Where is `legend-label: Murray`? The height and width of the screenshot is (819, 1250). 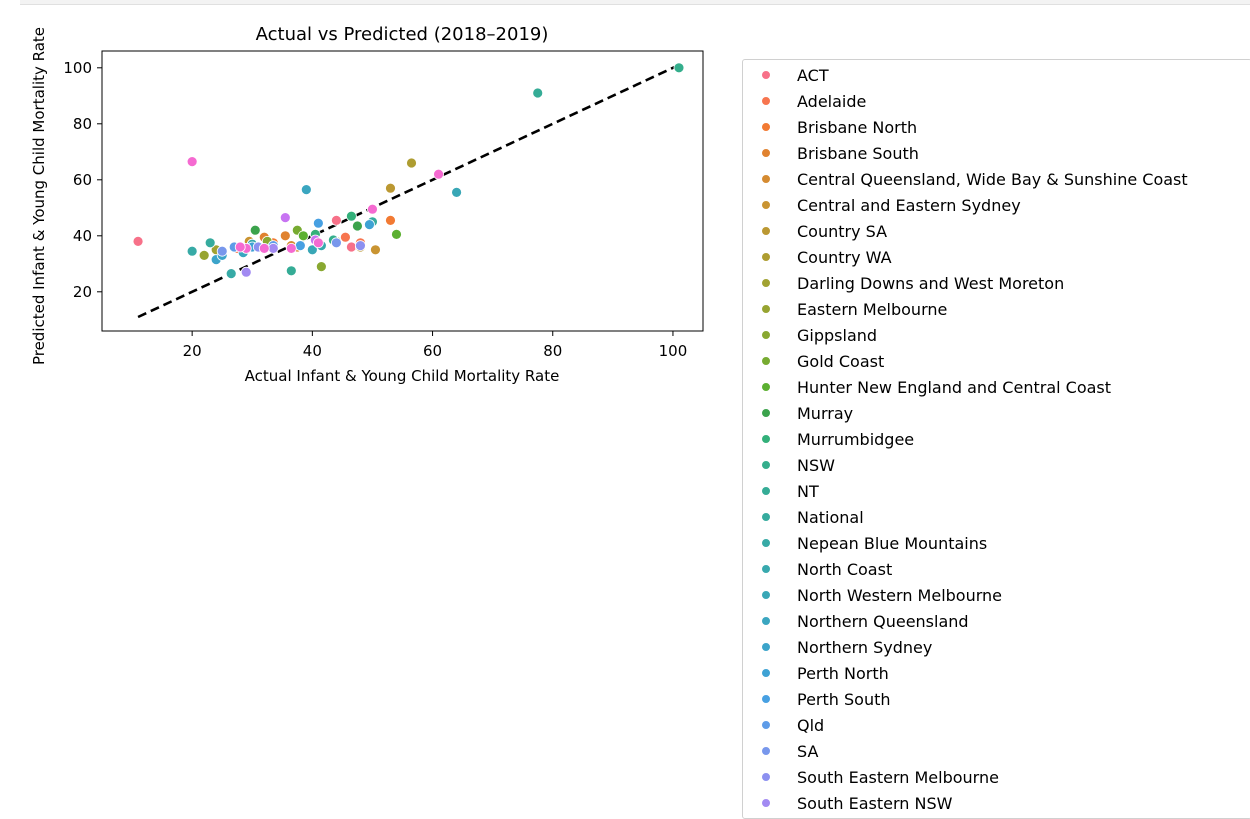
legend-label: Murray is located at coordinates (825, 413).